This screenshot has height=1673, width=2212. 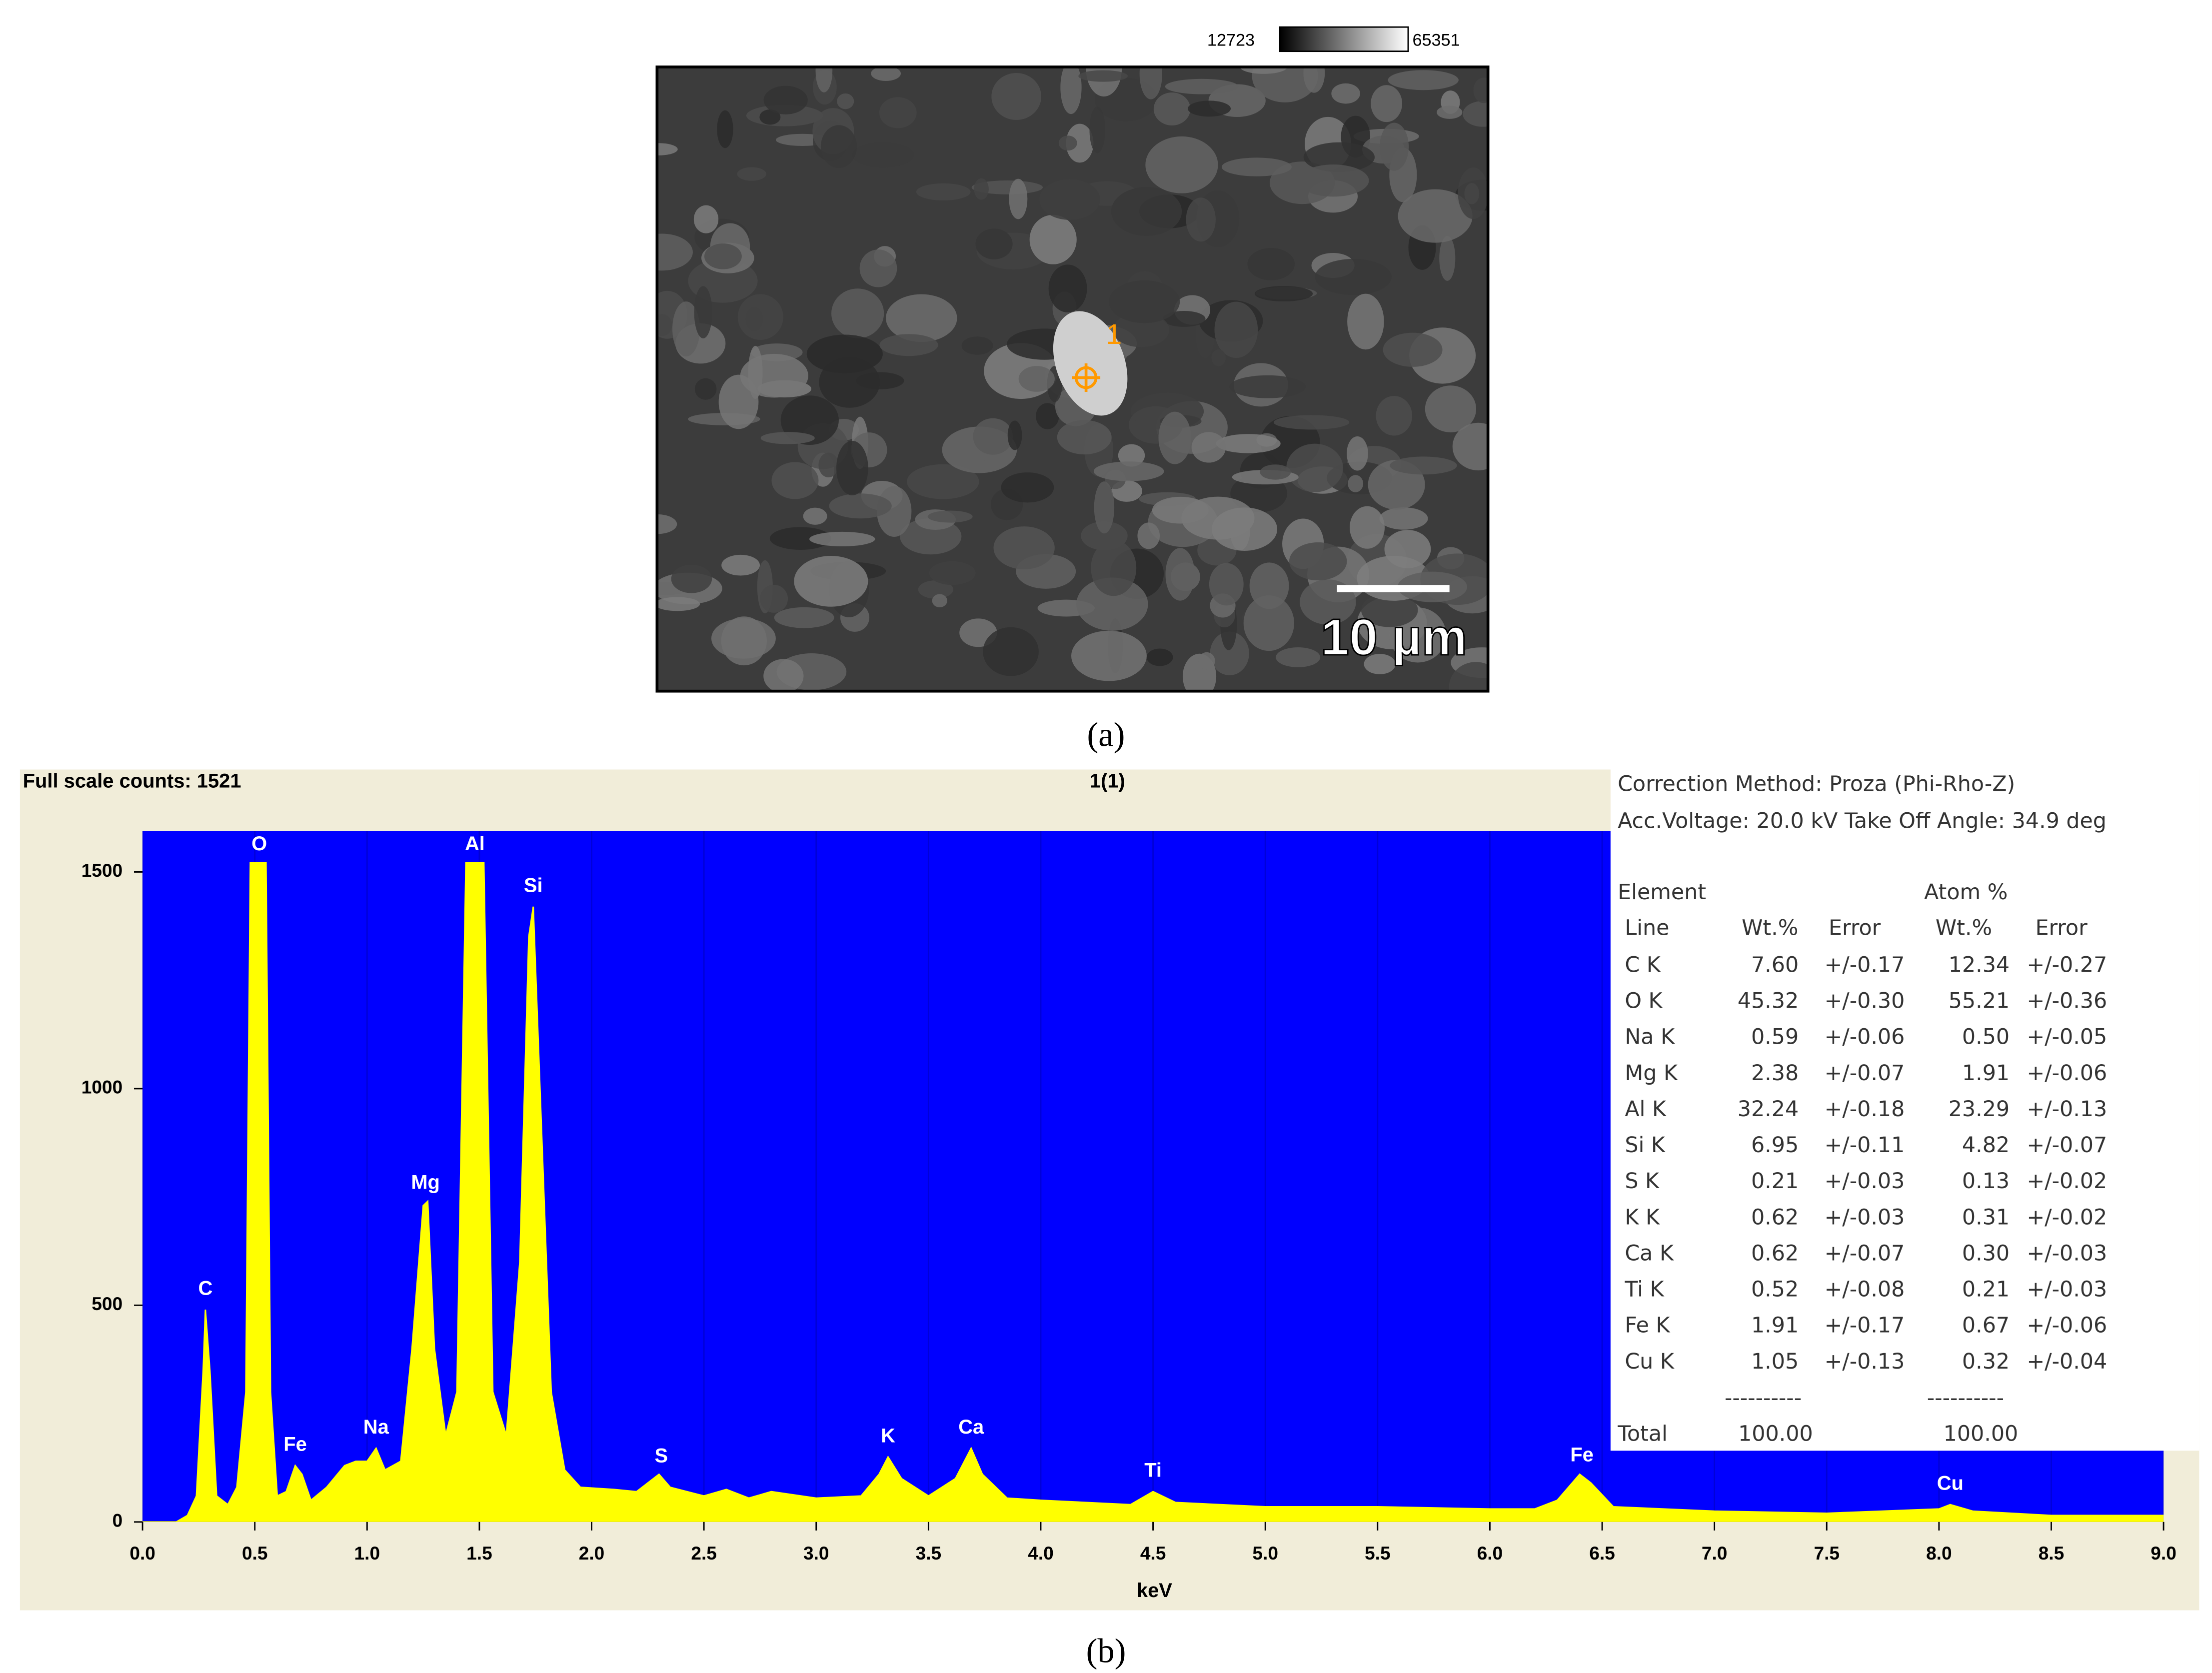 What do you see at coordinates (1041, 1553) in the screenshot?
I see `x-tick-label: 4.0` at bounding box center [1041, 1553].